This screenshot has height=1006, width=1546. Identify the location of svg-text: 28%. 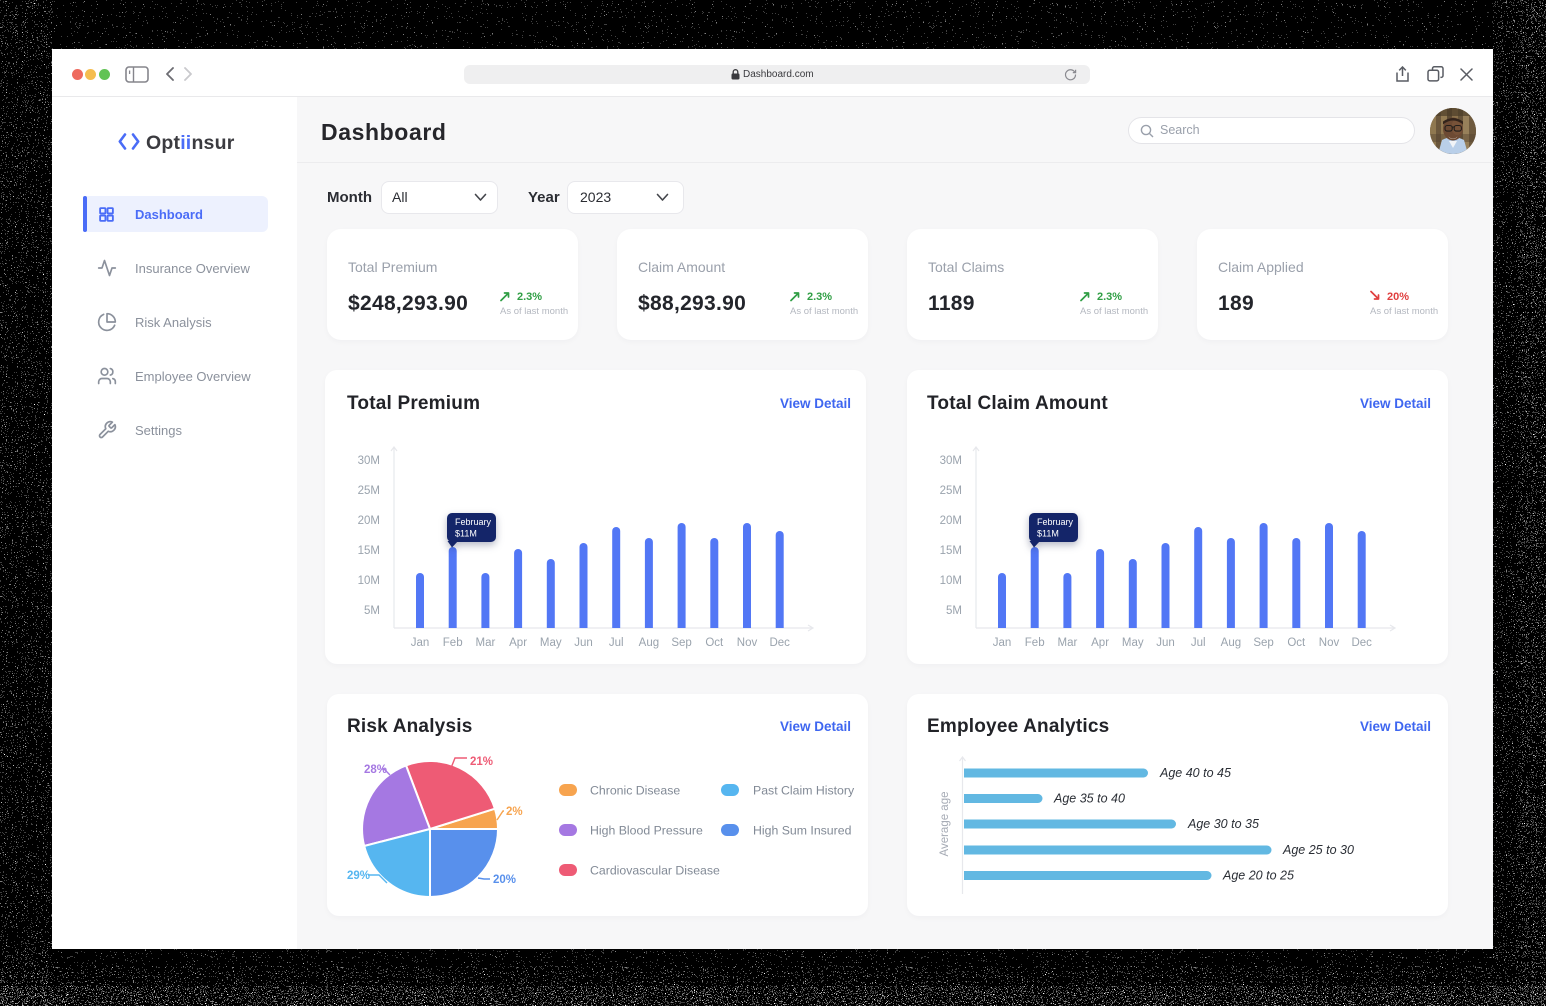
(375, 770).